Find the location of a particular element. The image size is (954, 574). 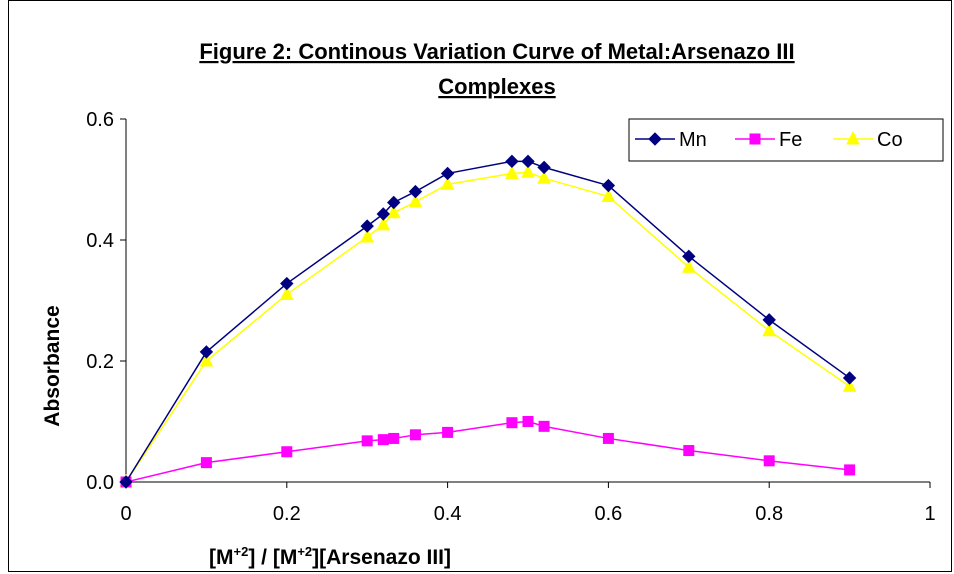

legend-item-mn: Mn is located at coordinates (671, 140).